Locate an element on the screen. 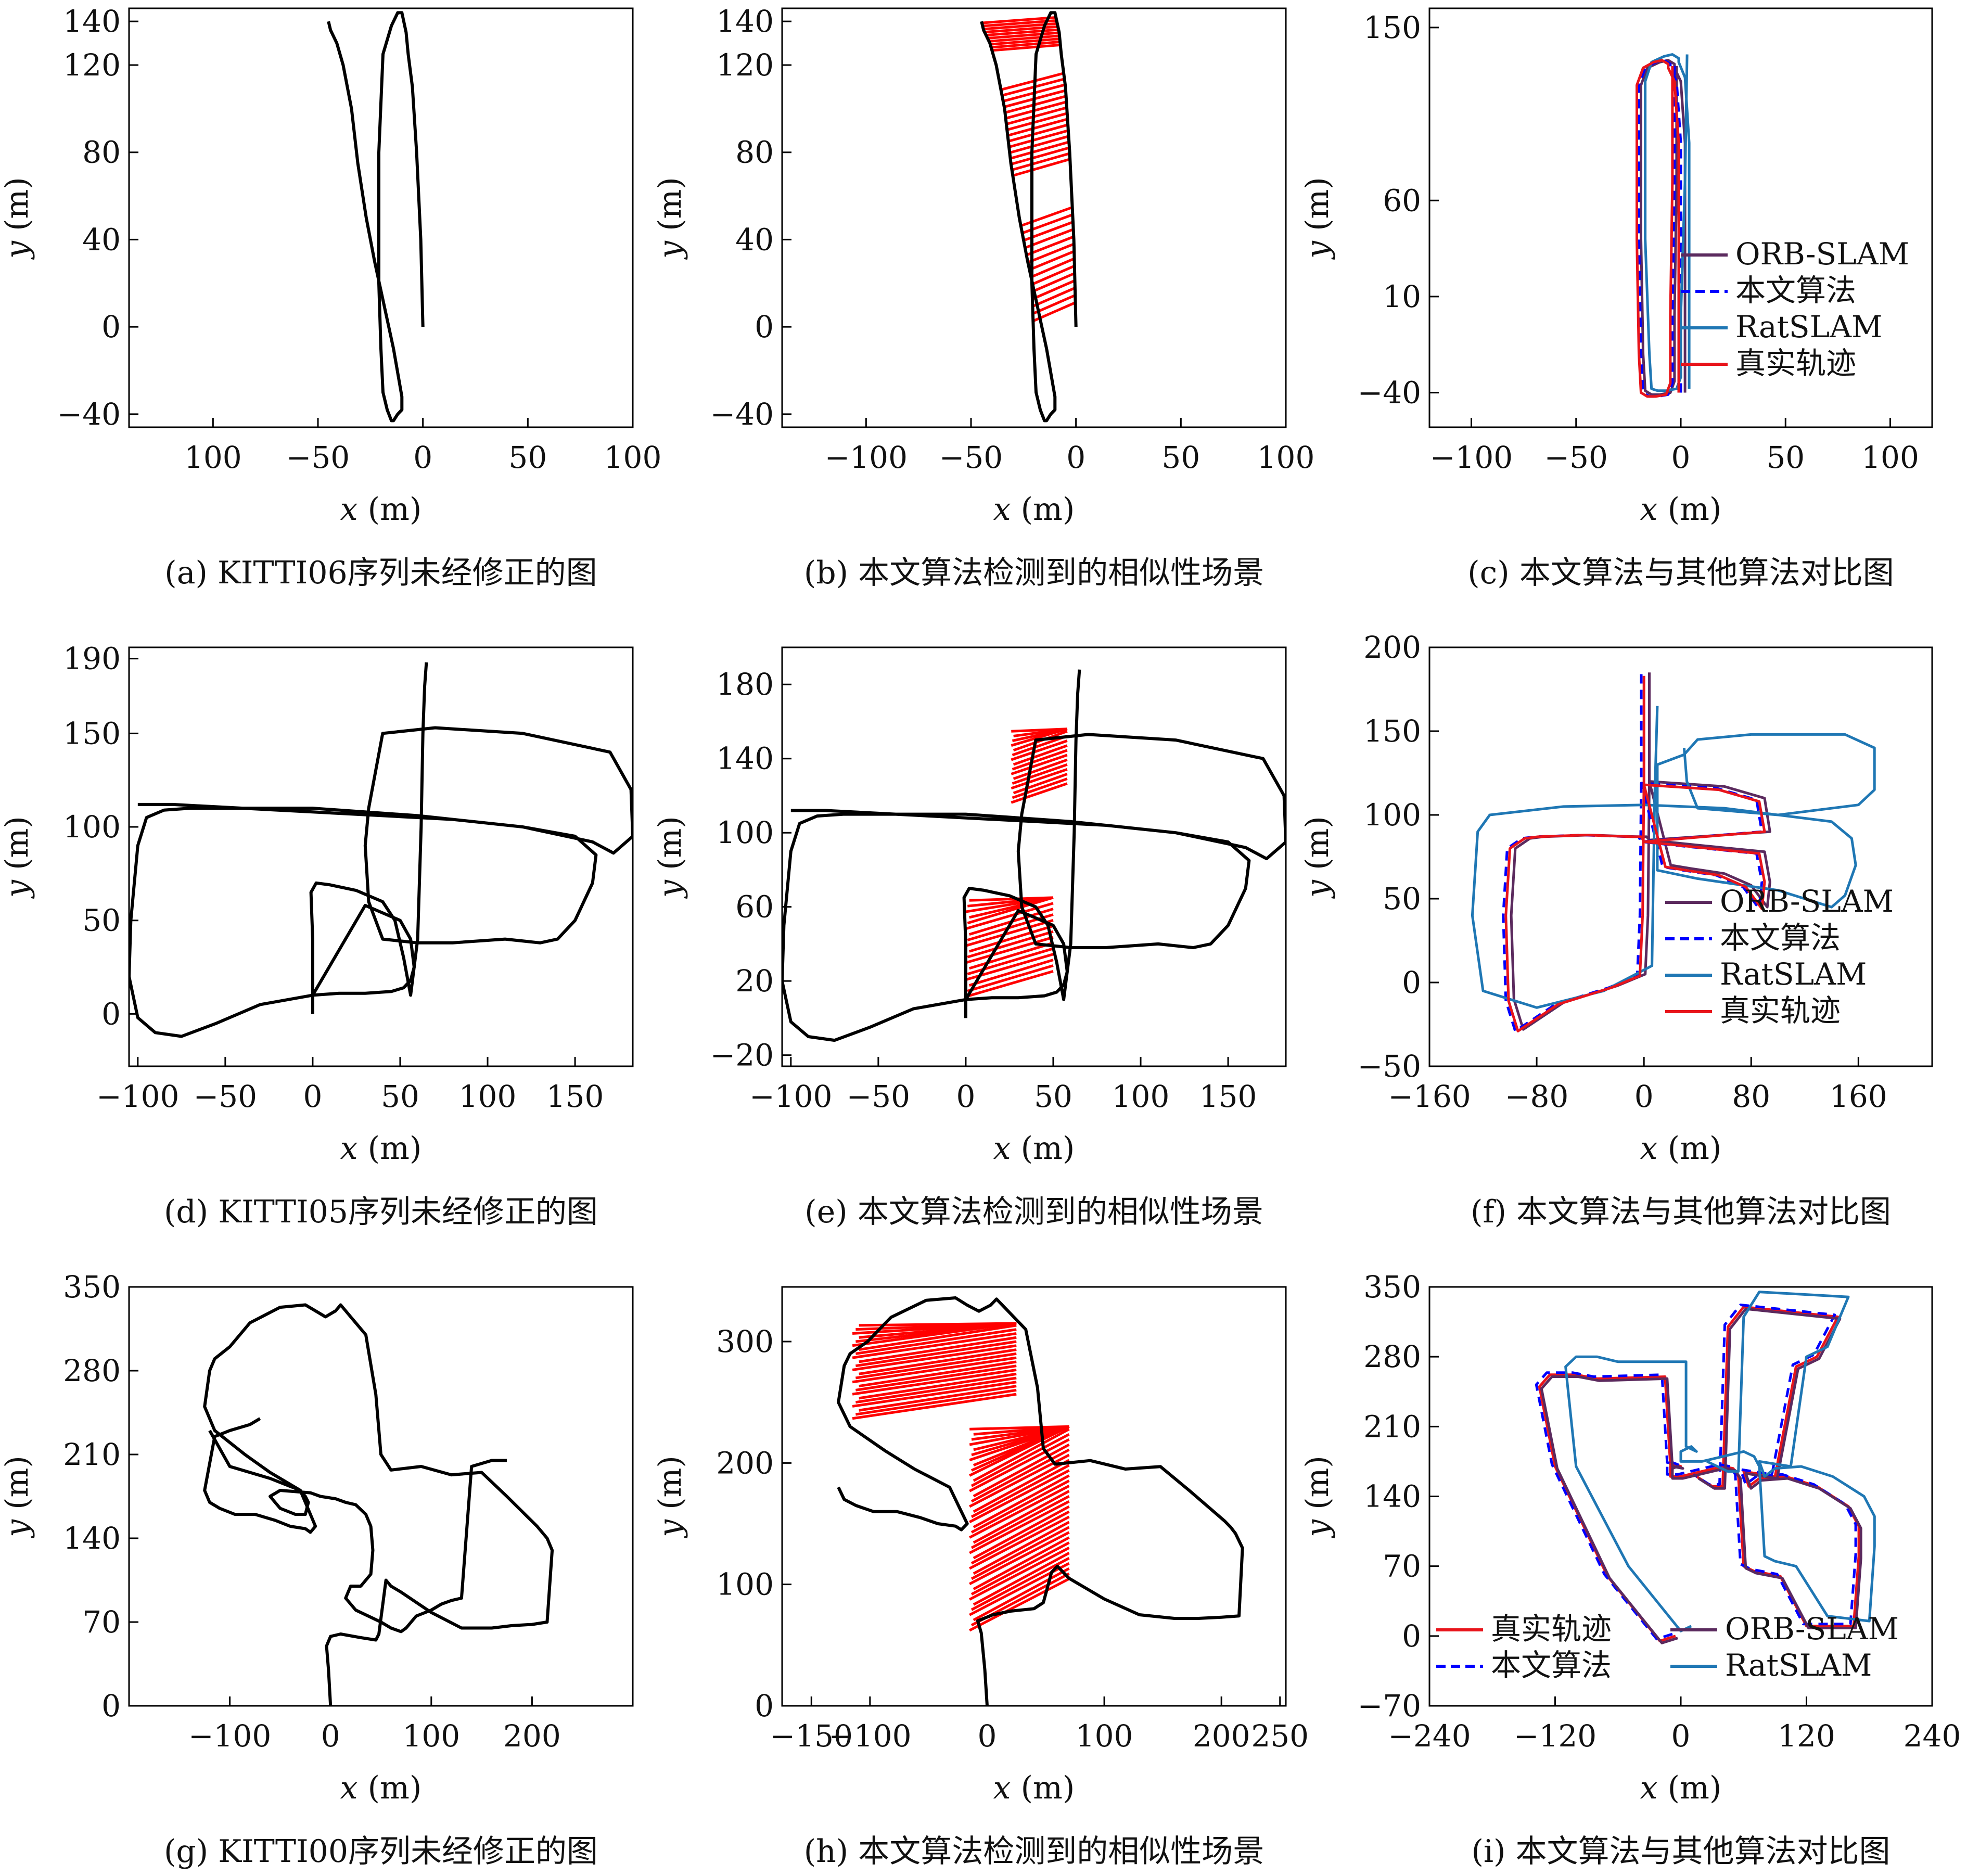  y-tick-label: 10 is located at coordinates (1402, 297).